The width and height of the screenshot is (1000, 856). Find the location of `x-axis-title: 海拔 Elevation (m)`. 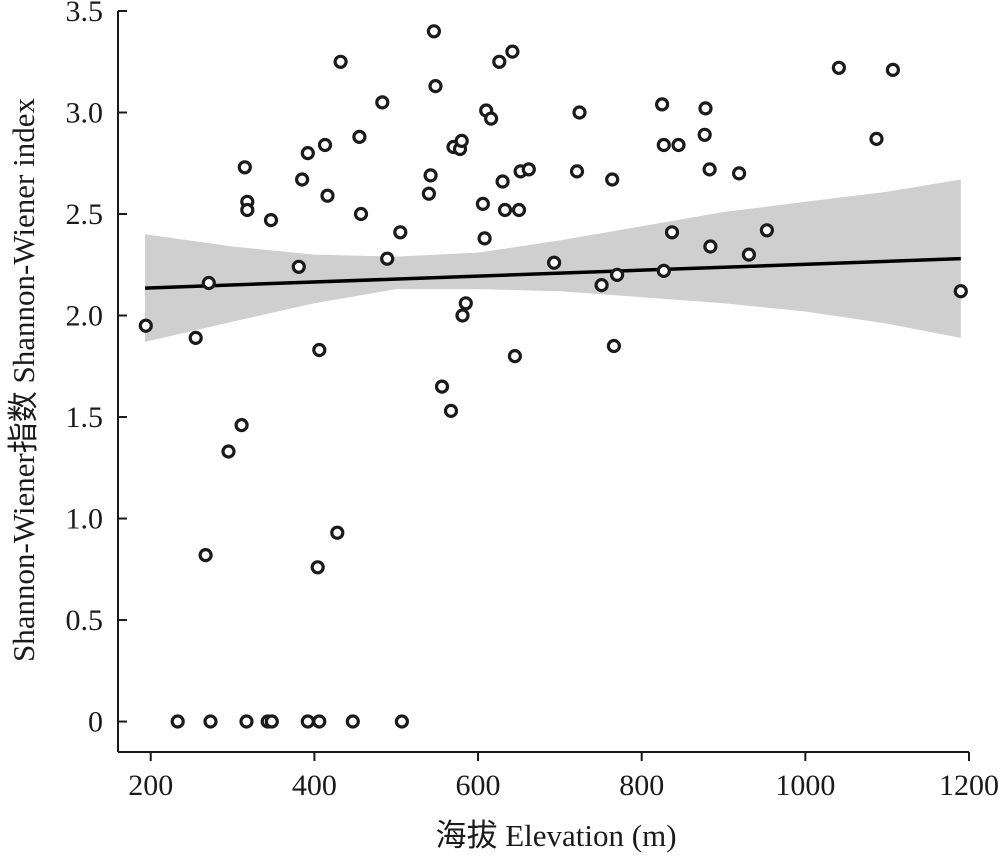

x-axis-title: 海拔 Elevation (m) is located at coordinates (555, 835).